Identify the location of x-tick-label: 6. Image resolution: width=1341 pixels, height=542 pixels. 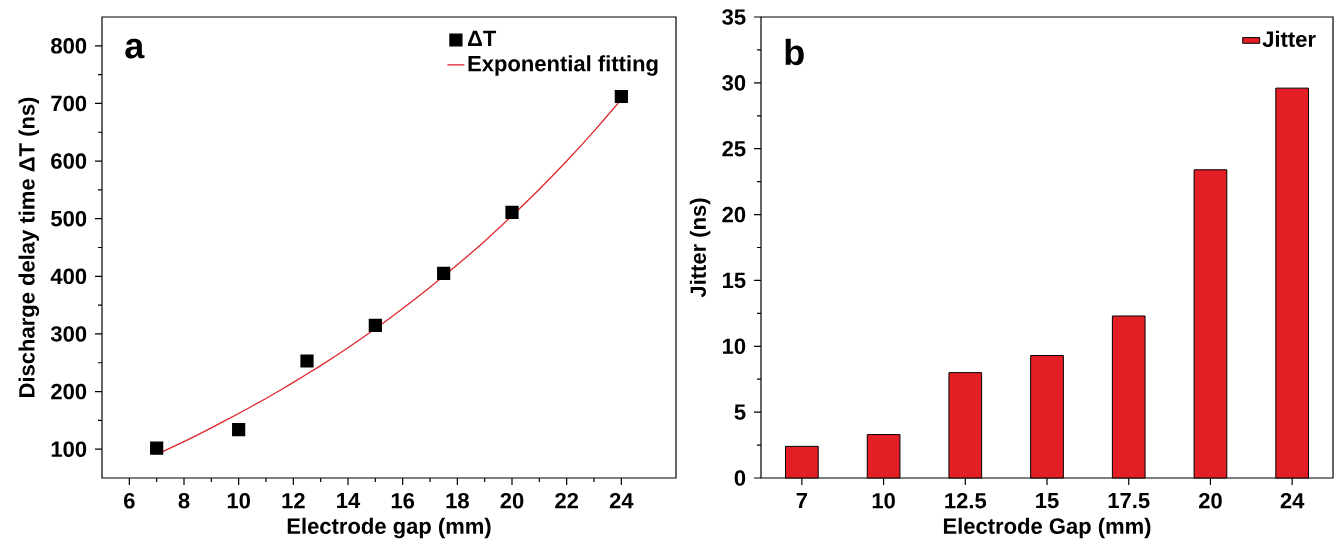
(129, 500).